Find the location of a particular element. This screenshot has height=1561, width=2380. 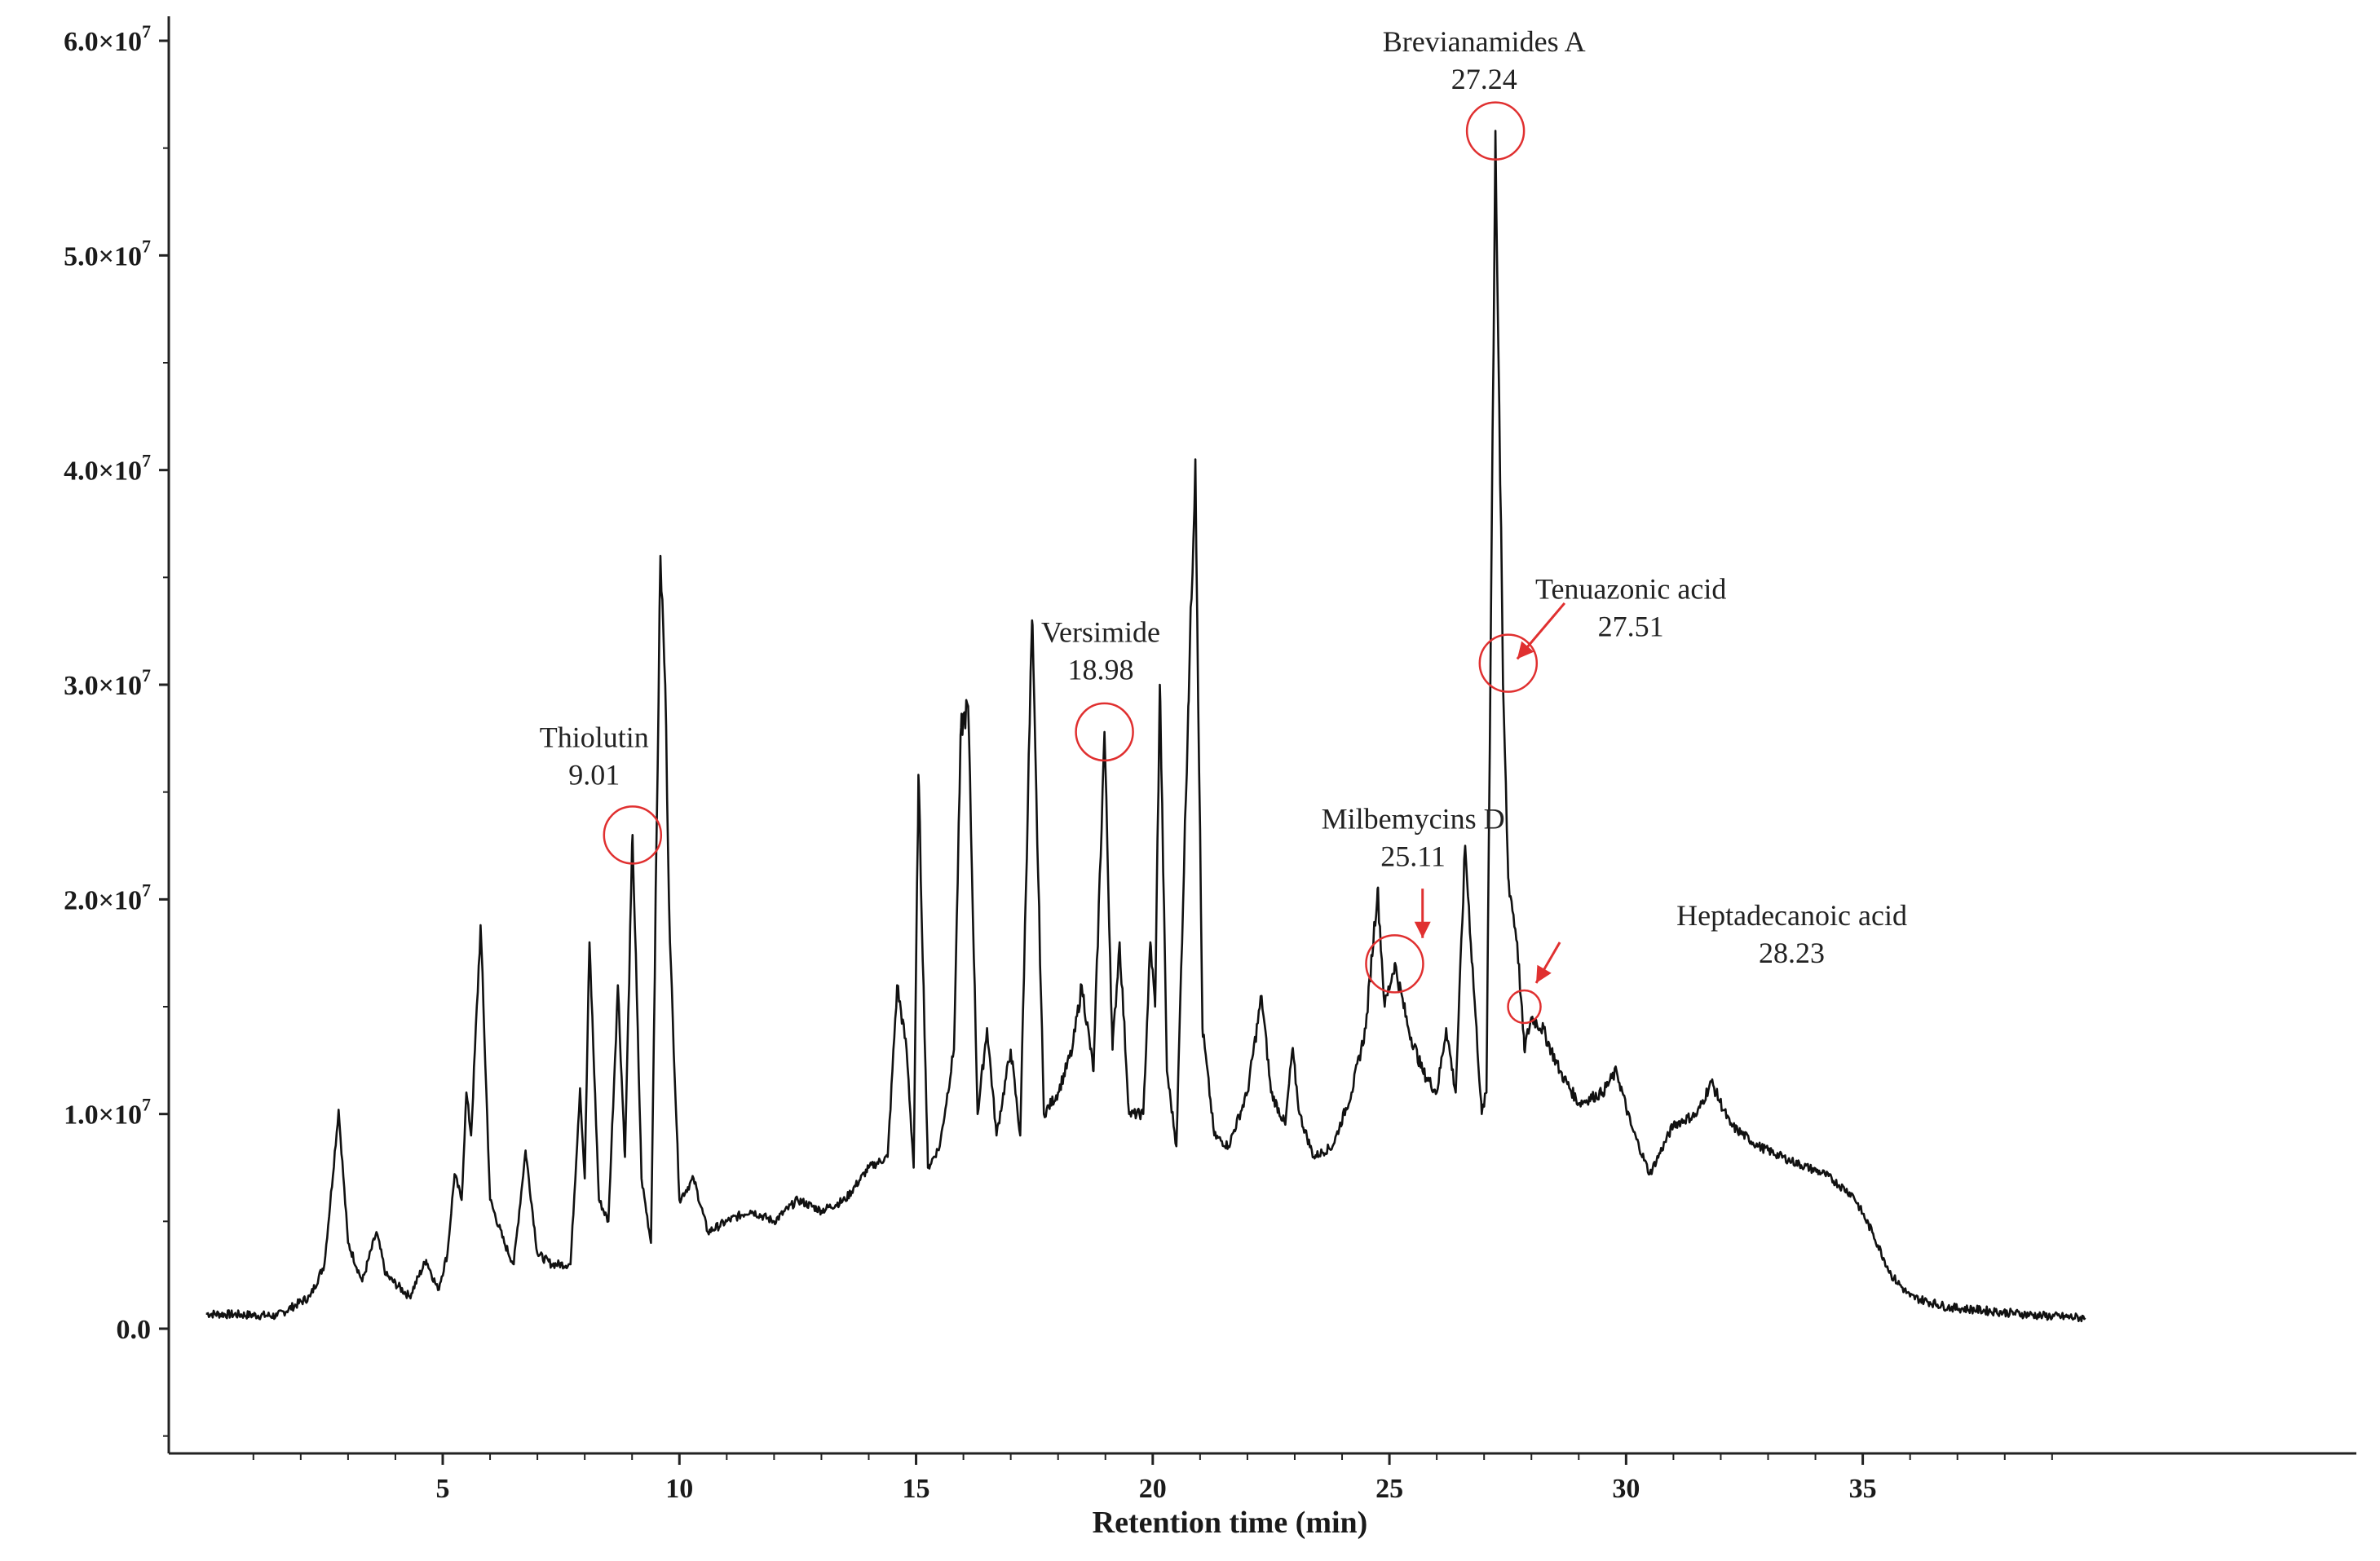

y-tick-mantissa: 5.0×10 is located at coordinates (103, 256).